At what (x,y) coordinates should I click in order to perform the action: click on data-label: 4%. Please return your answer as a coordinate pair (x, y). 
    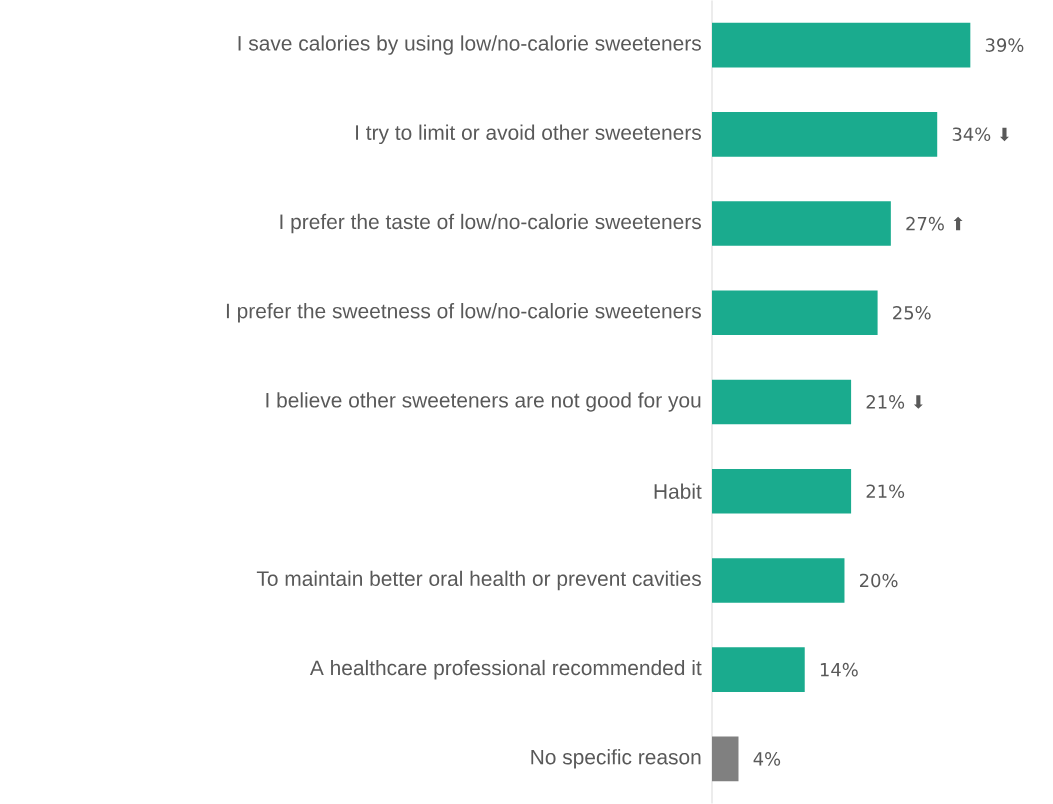
    Looking at the image, I should click on (767, 759).